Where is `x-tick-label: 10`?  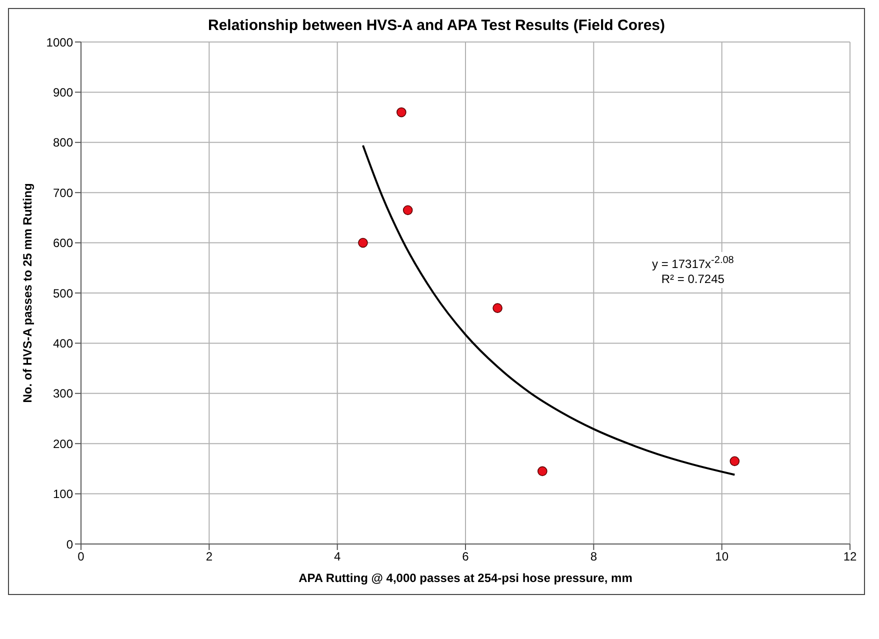
x-tick-label: 10 is located at coordinates (722, 557).